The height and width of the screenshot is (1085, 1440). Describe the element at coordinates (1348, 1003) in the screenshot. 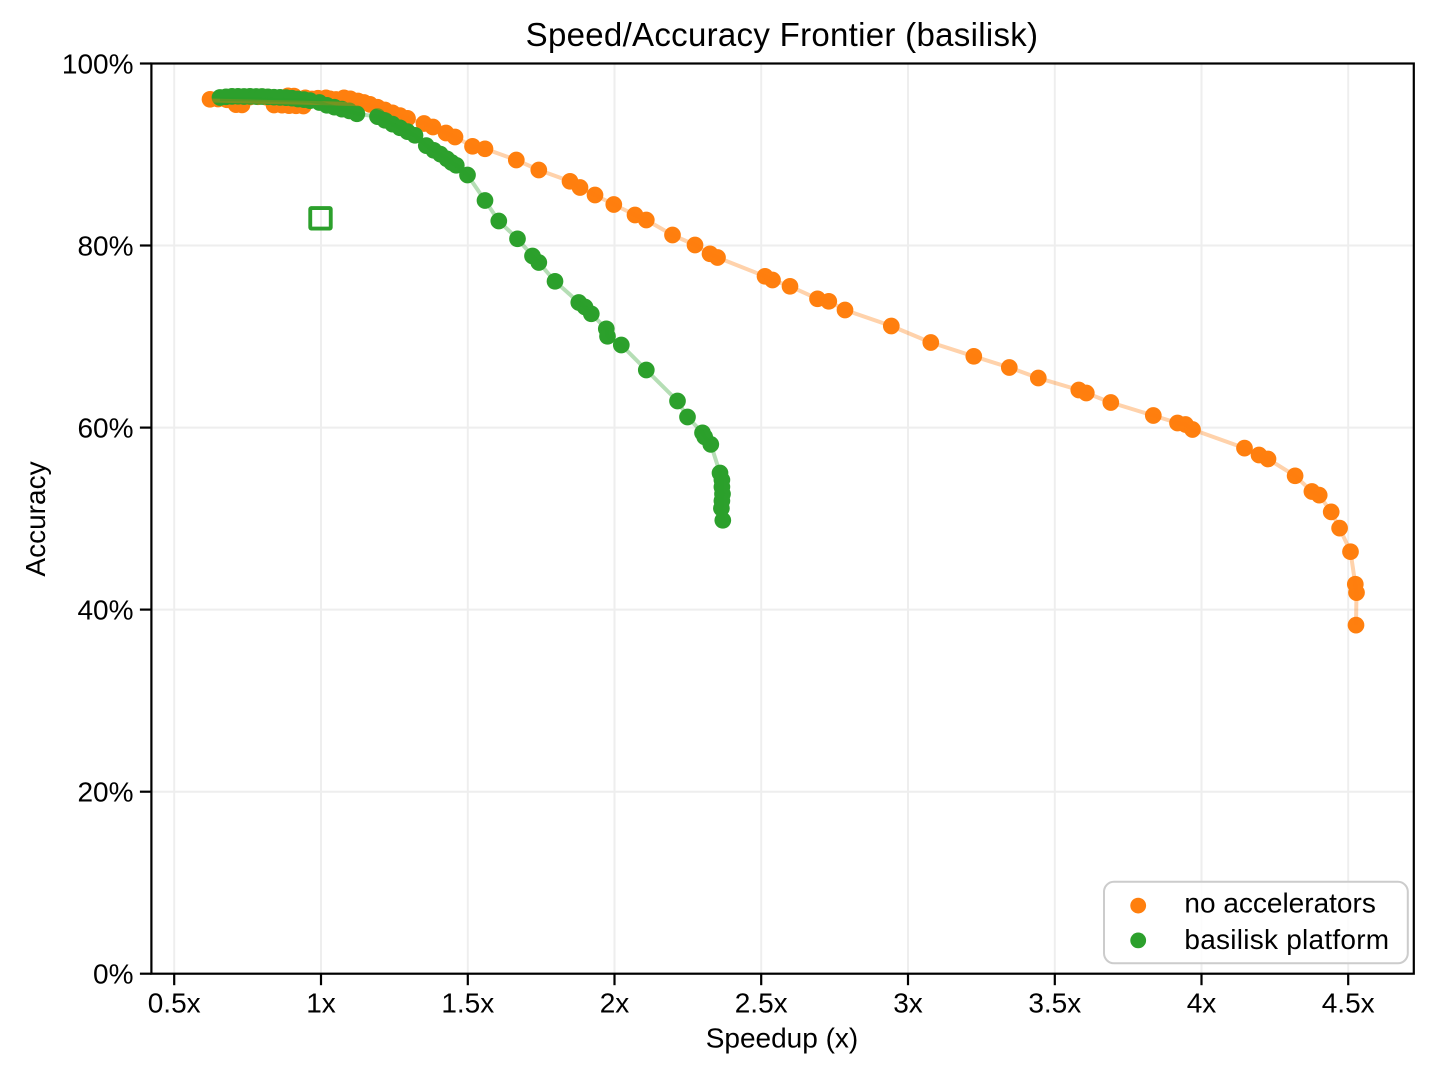

I see `svg-text: 4.5x` at that location.